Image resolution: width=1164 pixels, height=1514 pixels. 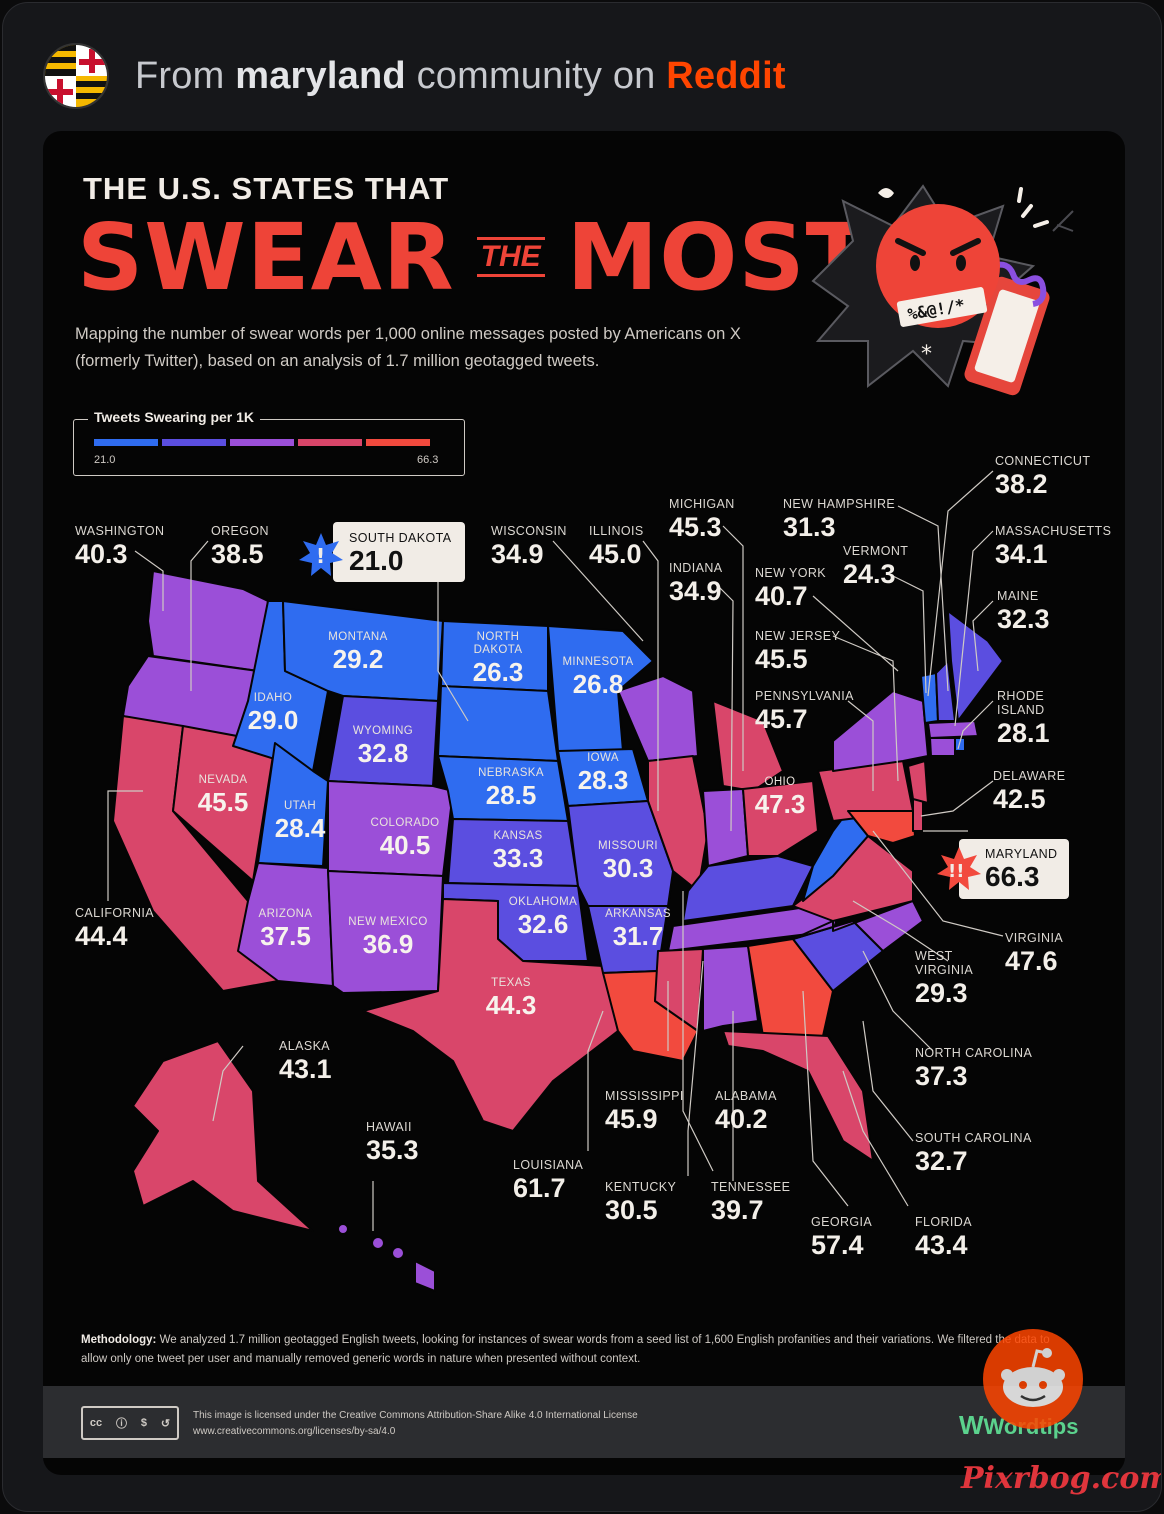 I want to click on phone-icon, so click(x=1007, y=336).